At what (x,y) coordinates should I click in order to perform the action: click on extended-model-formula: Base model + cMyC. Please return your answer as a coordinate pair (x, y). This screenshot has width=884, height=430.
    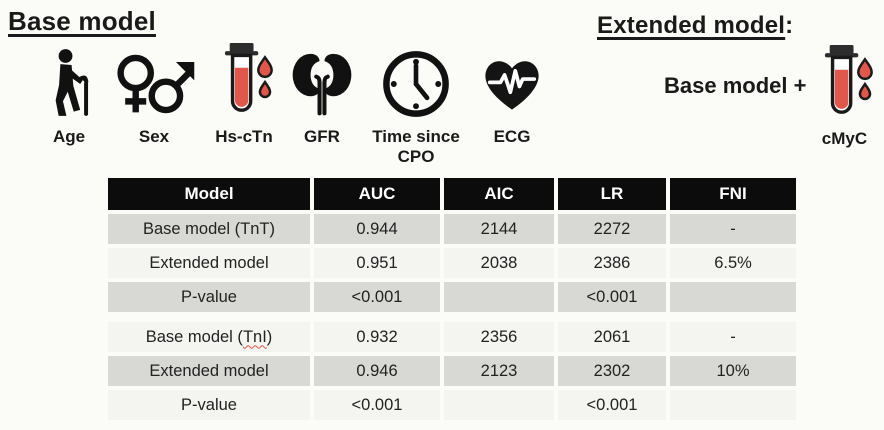
    Looking at the image, I should click on (769, 96).